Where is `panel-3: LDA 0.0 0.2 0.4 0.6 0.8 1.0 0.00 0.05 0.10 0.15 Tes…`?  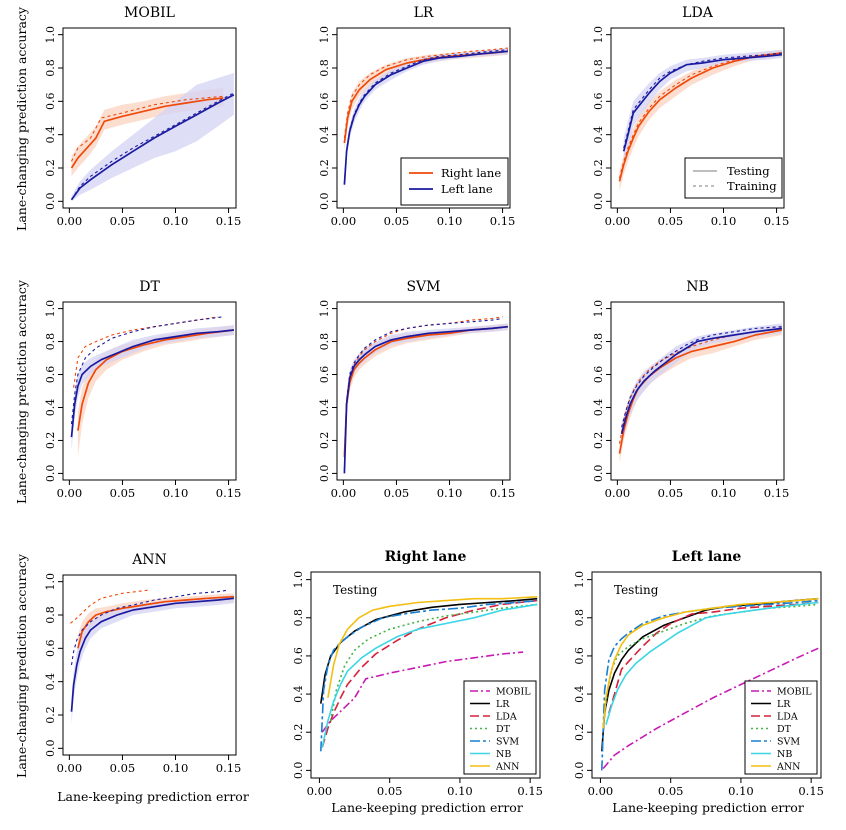
panel-3: LDA 0.0 0.2 0.4 0.6 0.8 1.0 0.00 0.05 0.10 0.15 Tes… is located at coordinates (690, 116).